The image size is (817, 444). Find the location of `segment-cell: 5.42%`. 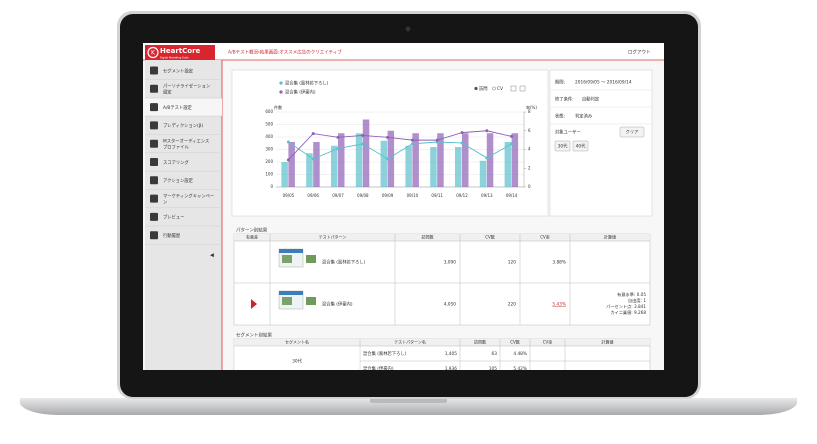

segment-cell: 5.42% is located at coordinates (520, 369).